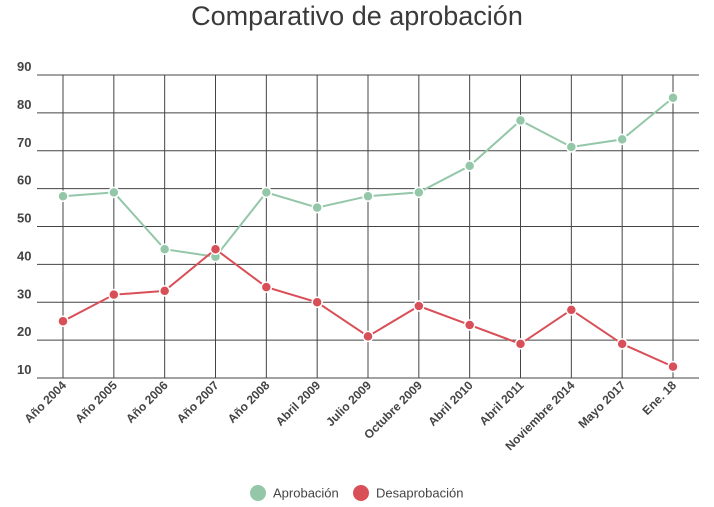 This screenshot has width=714, height=507. I want to click on y-tick-label: 70, so click(24, 142).